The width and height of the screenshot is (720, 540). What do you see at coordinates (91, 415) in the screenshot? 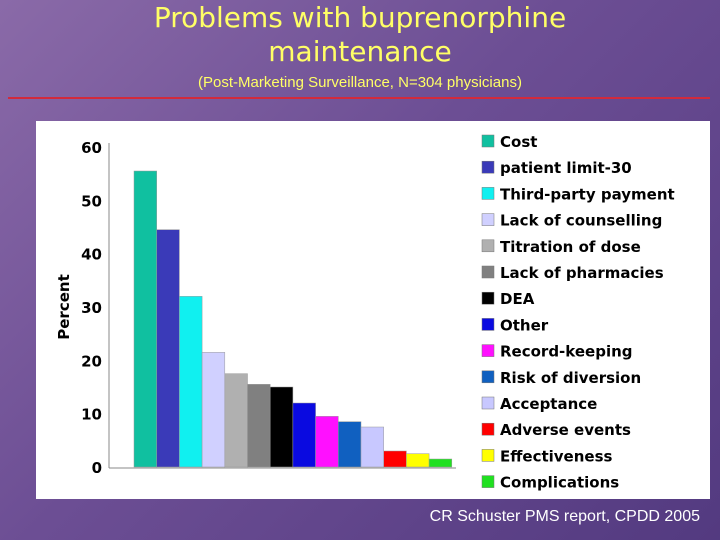
I see `y-tick-label: 10` at bounding box center [91, 415].